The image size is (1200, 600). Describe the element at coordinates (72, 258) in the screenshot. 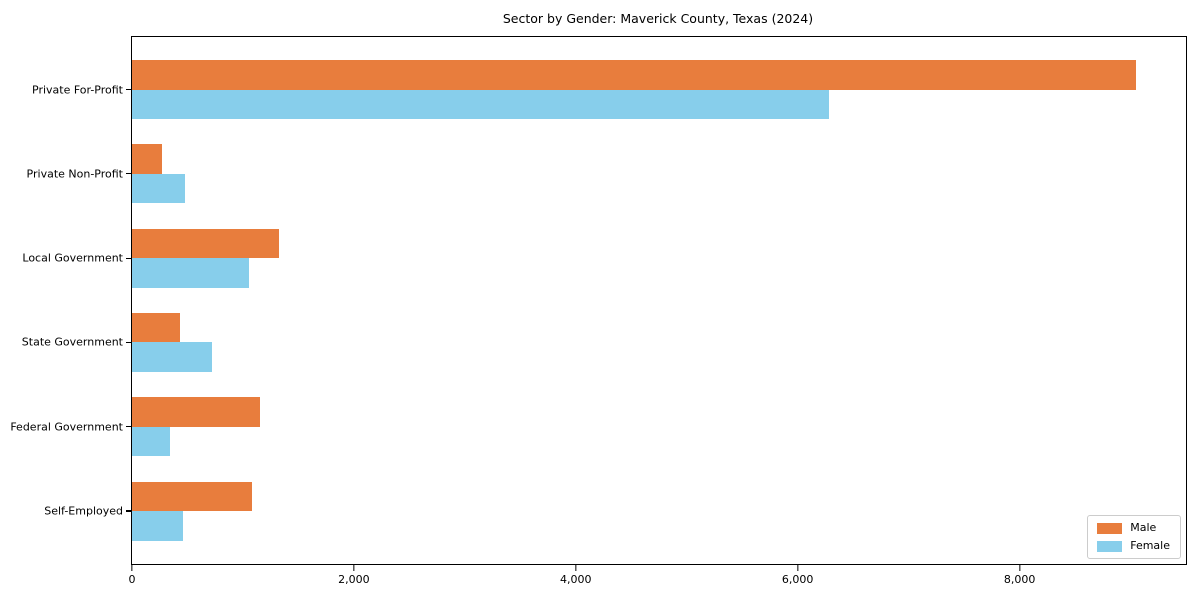

I see `y-label-local-government: Local Government` at that location.